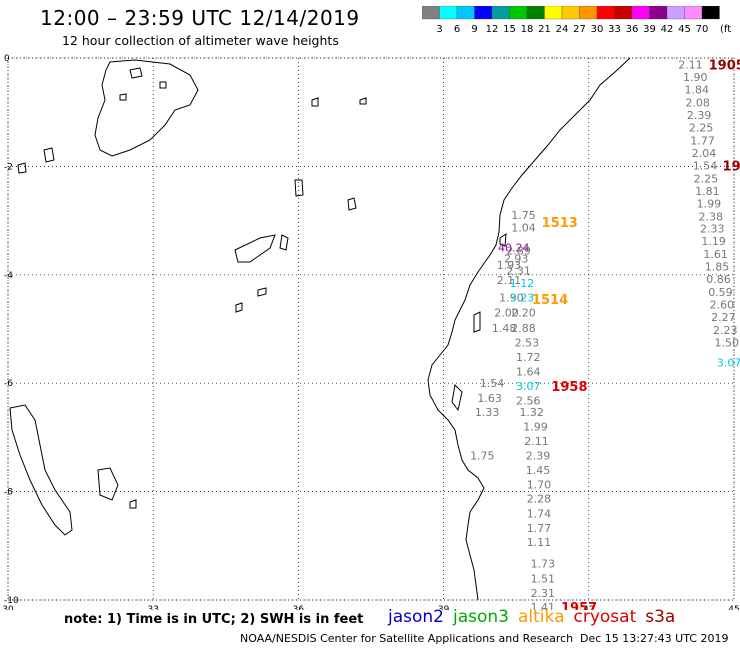 The height and width of the screenshot is (650, 740). What do you see at coordinates (731, 166) in the screenshot?
I see `pass-number-label: 19` at bounding box center [731, 166].